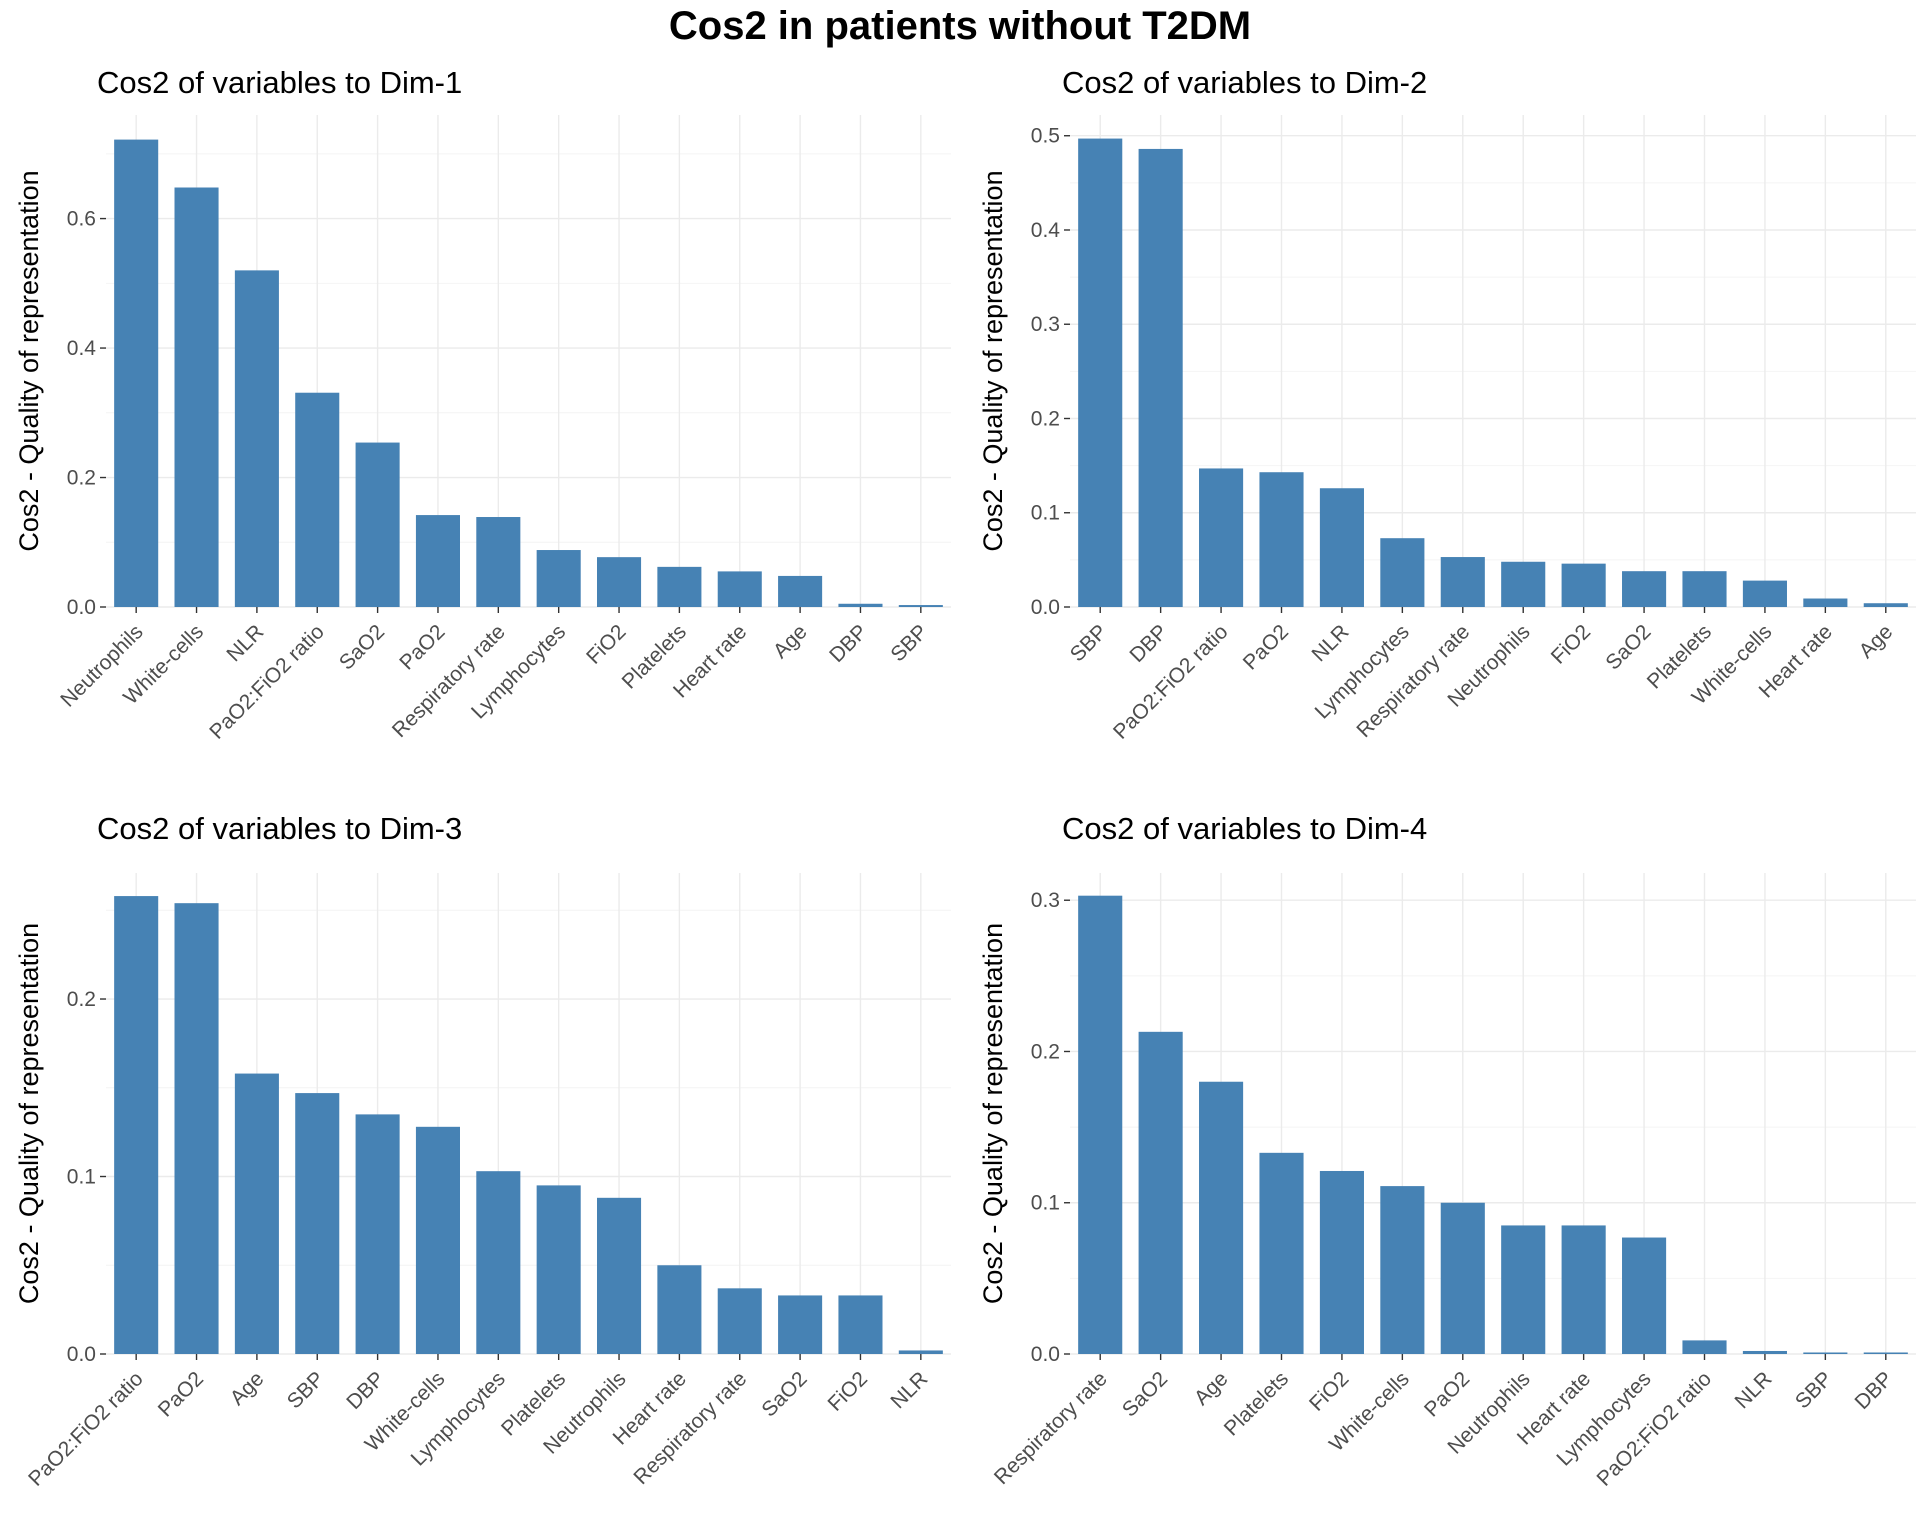 The image size is (1920, 1536). What do you see at coordinates (1045, 136) in the screenshot?
I see `y-tick-label: 0.5` at bounding box center [1045, 136].